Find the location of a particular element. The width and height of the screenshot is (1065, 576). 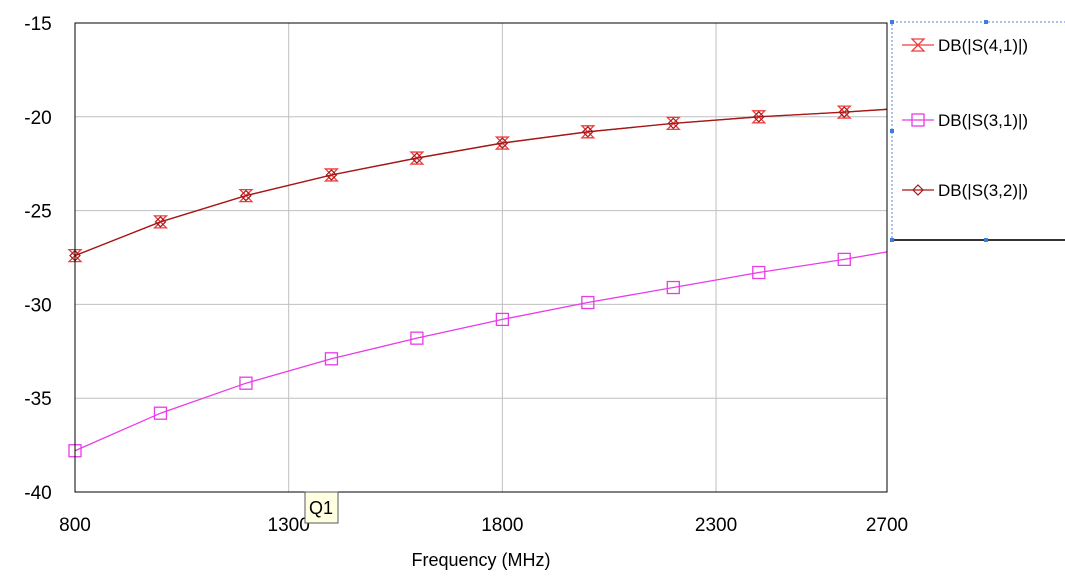

marker-q1: Q1 is located at coordinates (321, 507).